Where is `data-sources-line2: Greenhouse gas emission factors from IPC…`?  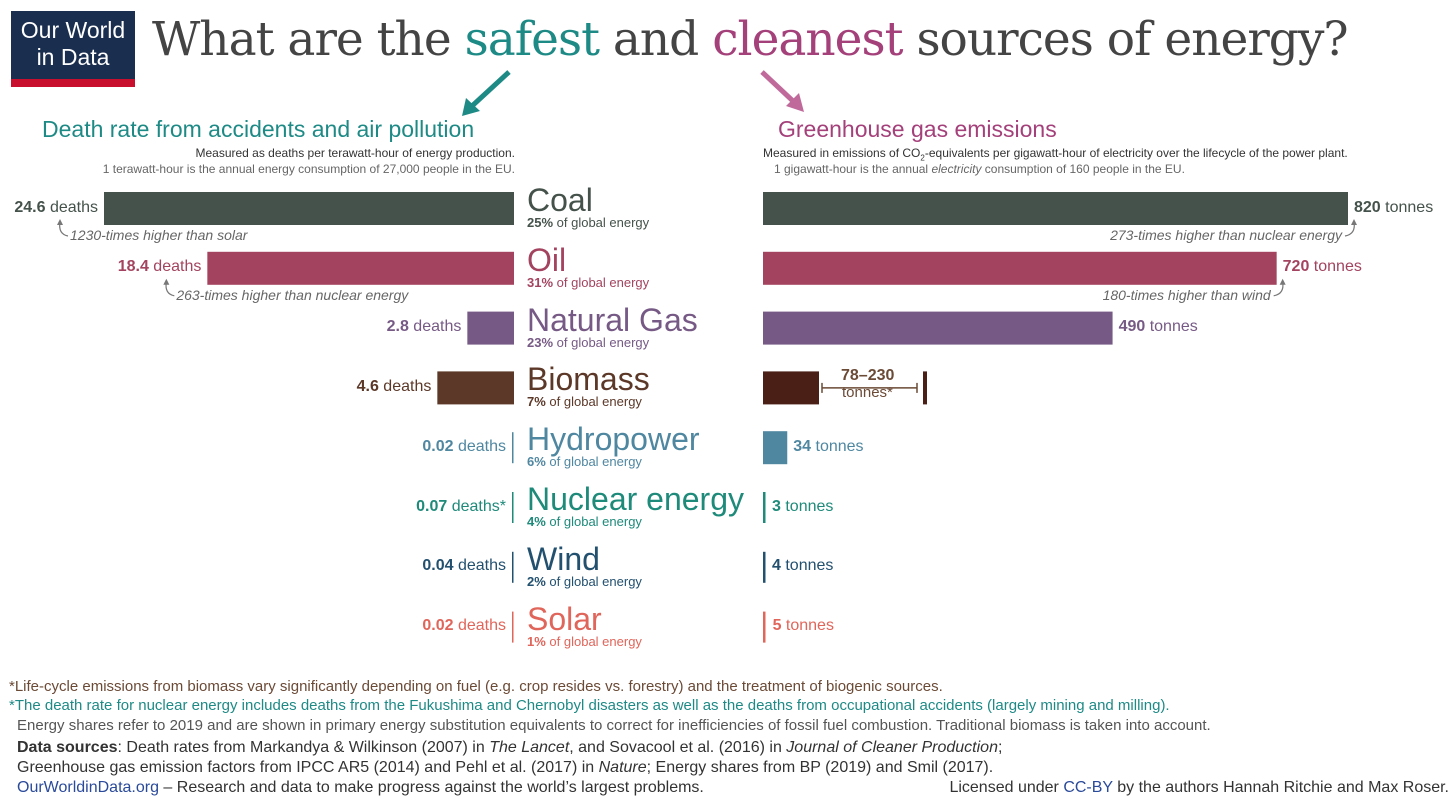 data-sources-line2: Greenhouse gas emission factors from IPC… is located at coordinates (505, 767).